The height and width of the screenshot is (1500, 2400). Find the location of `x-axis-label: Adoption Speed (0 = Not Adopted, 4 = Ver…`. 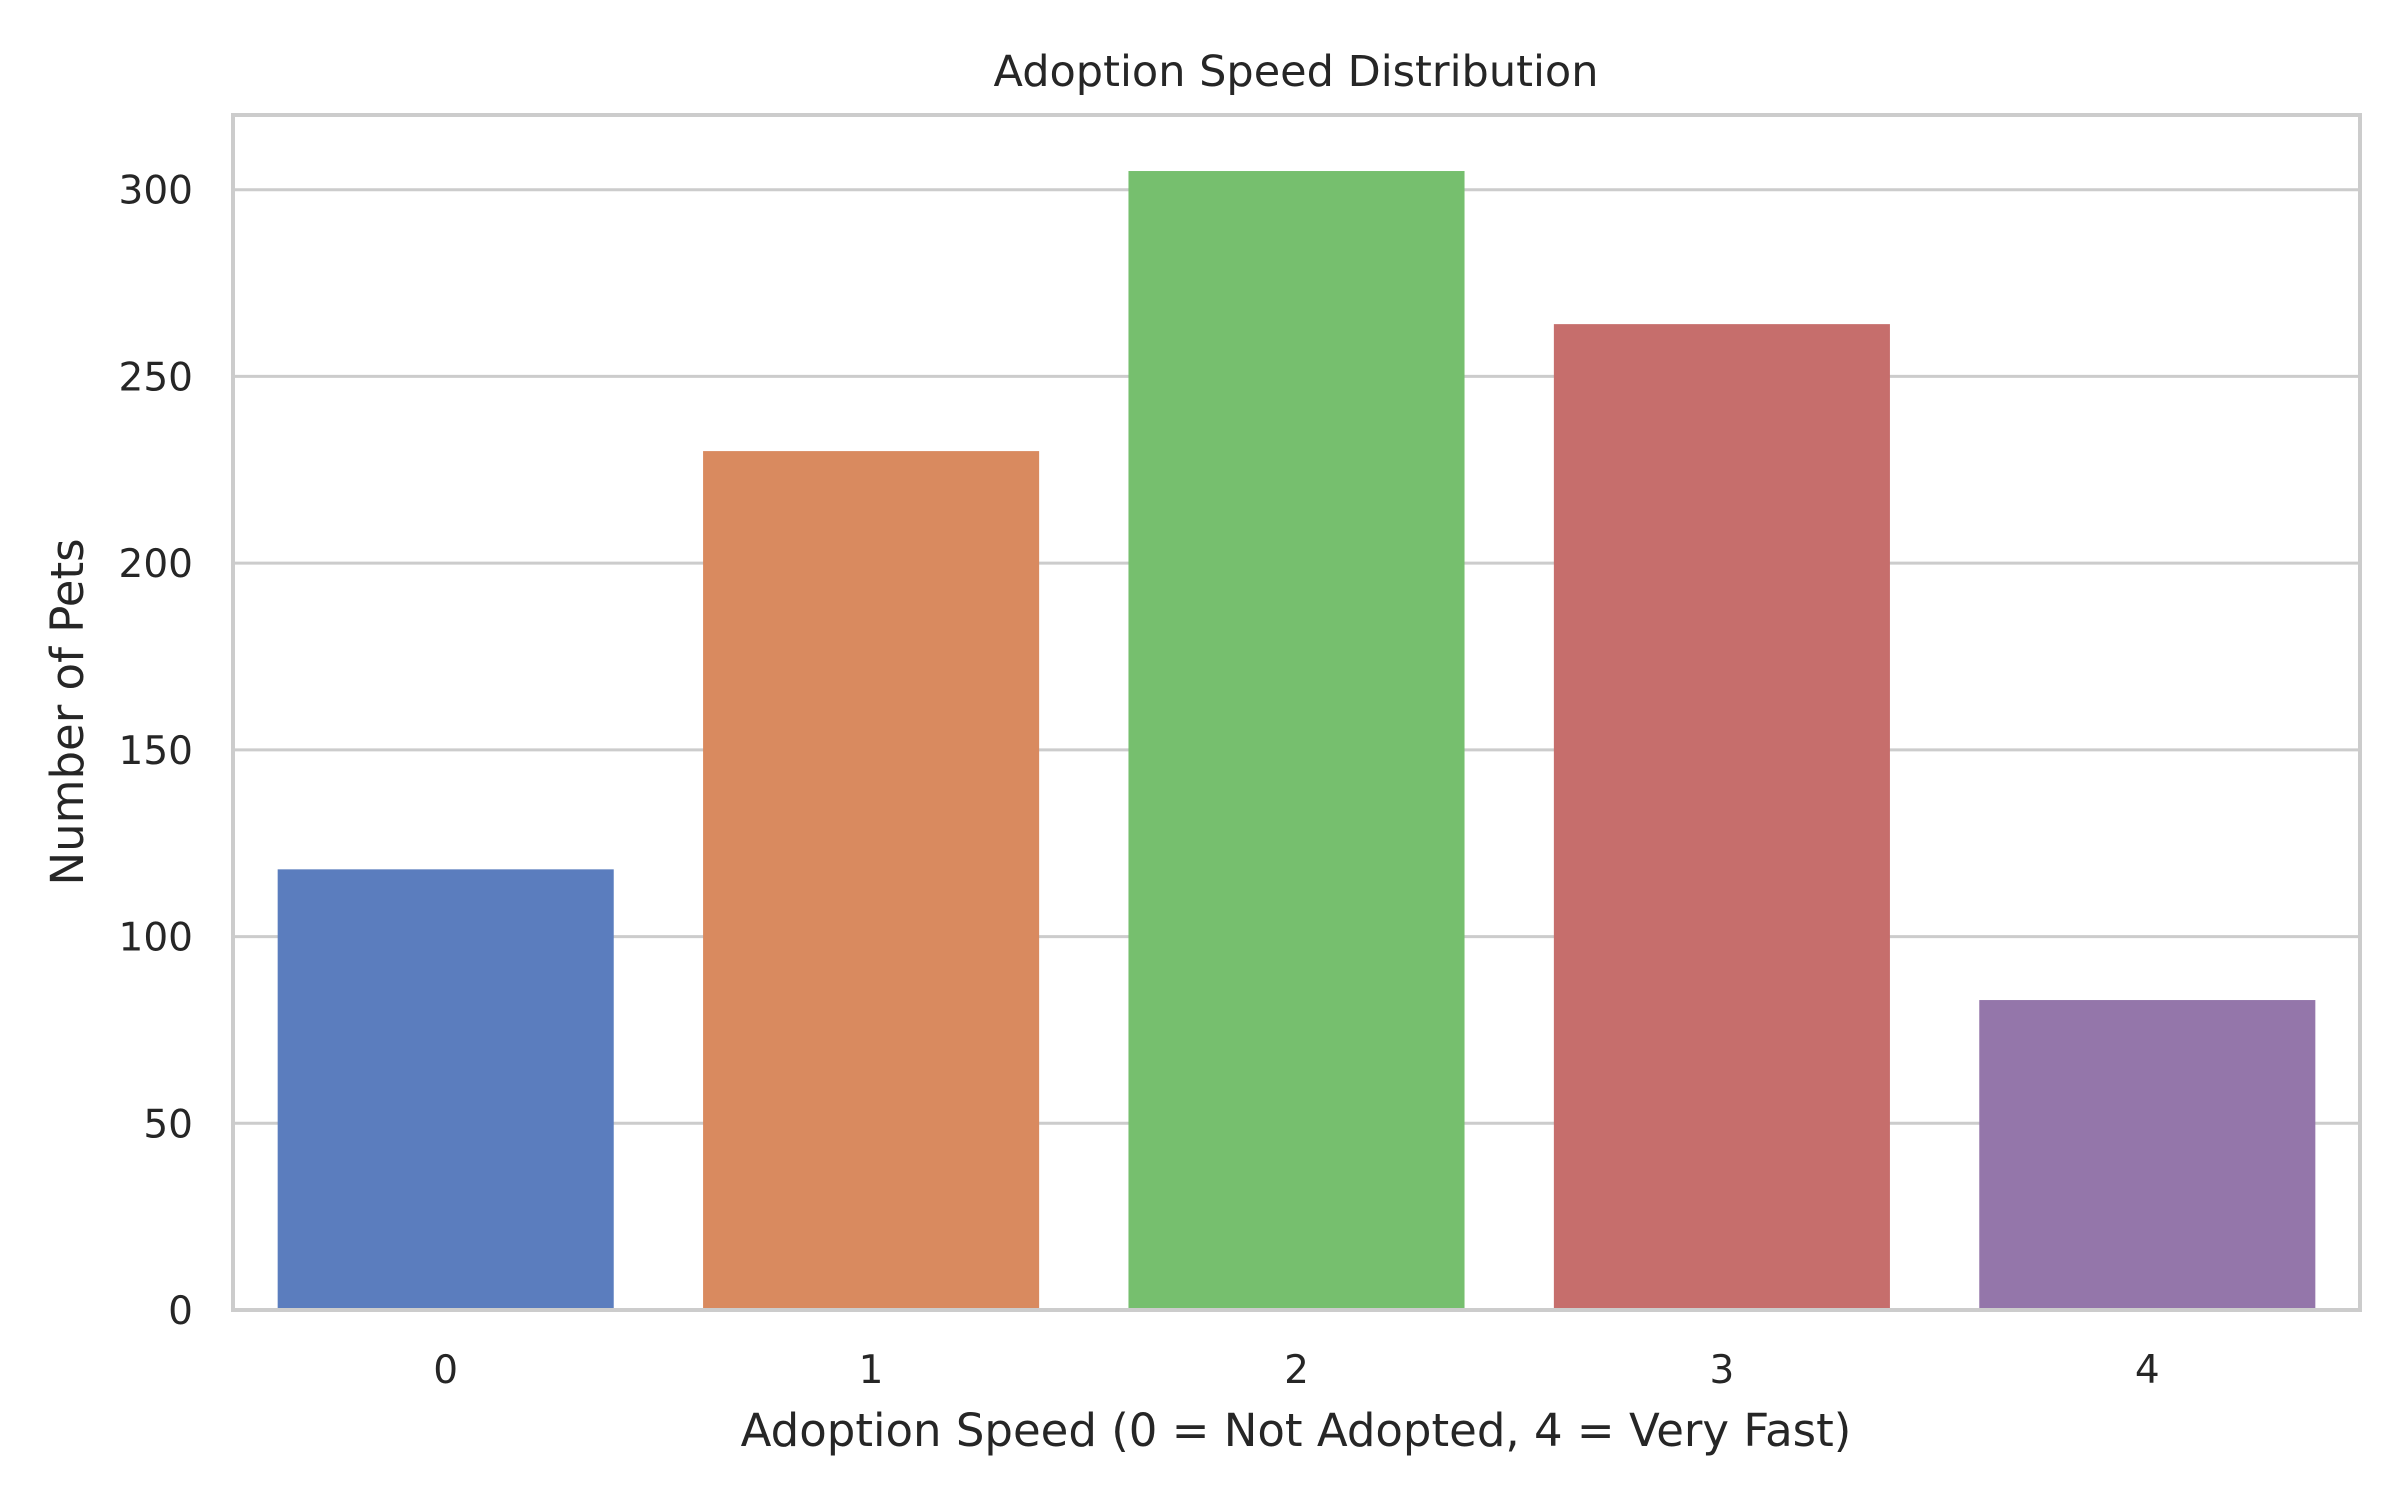

x-axis-label: Adoption Speed (0 = Not Adopted, 4 = Ver… is located at coordinates (1296, 1430).